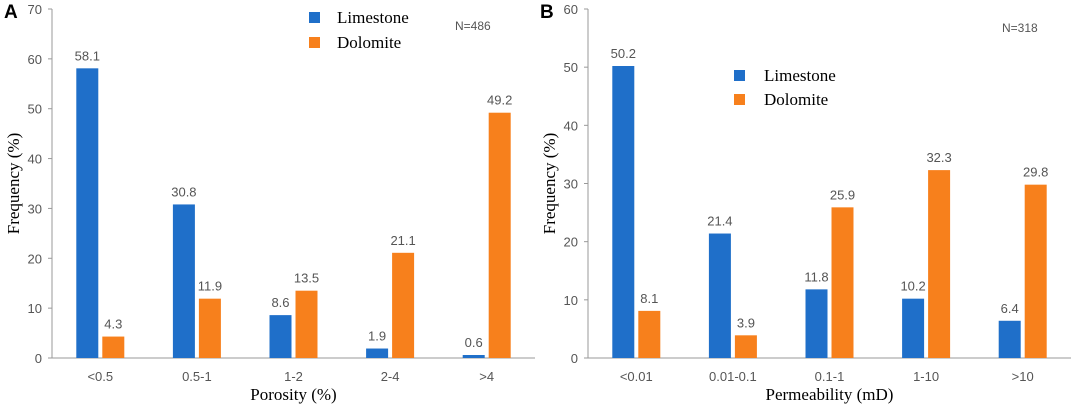 This screenshot has height=413, width=1072. What do you see at coordinates (830, 394) in the screenshot?
I see `x-axis-title: Permeability (mD)` at bounding box center [830, 394].